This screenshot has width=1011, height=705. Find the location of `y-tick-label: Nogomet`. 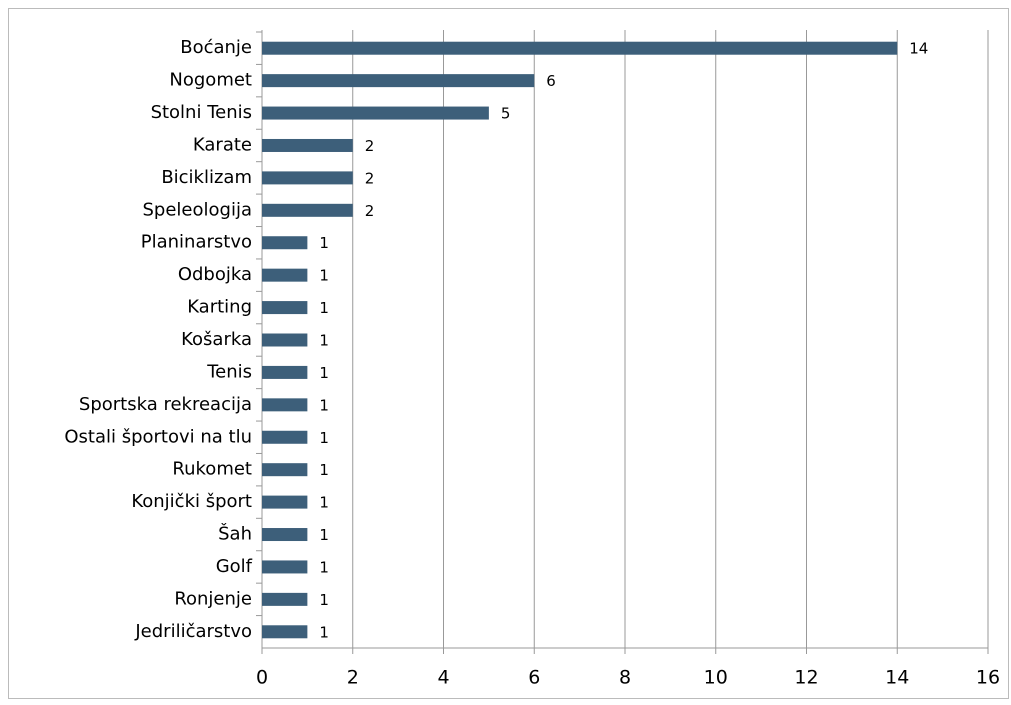

y-tick-label: Nogomet is located at coordinates (210, 80).